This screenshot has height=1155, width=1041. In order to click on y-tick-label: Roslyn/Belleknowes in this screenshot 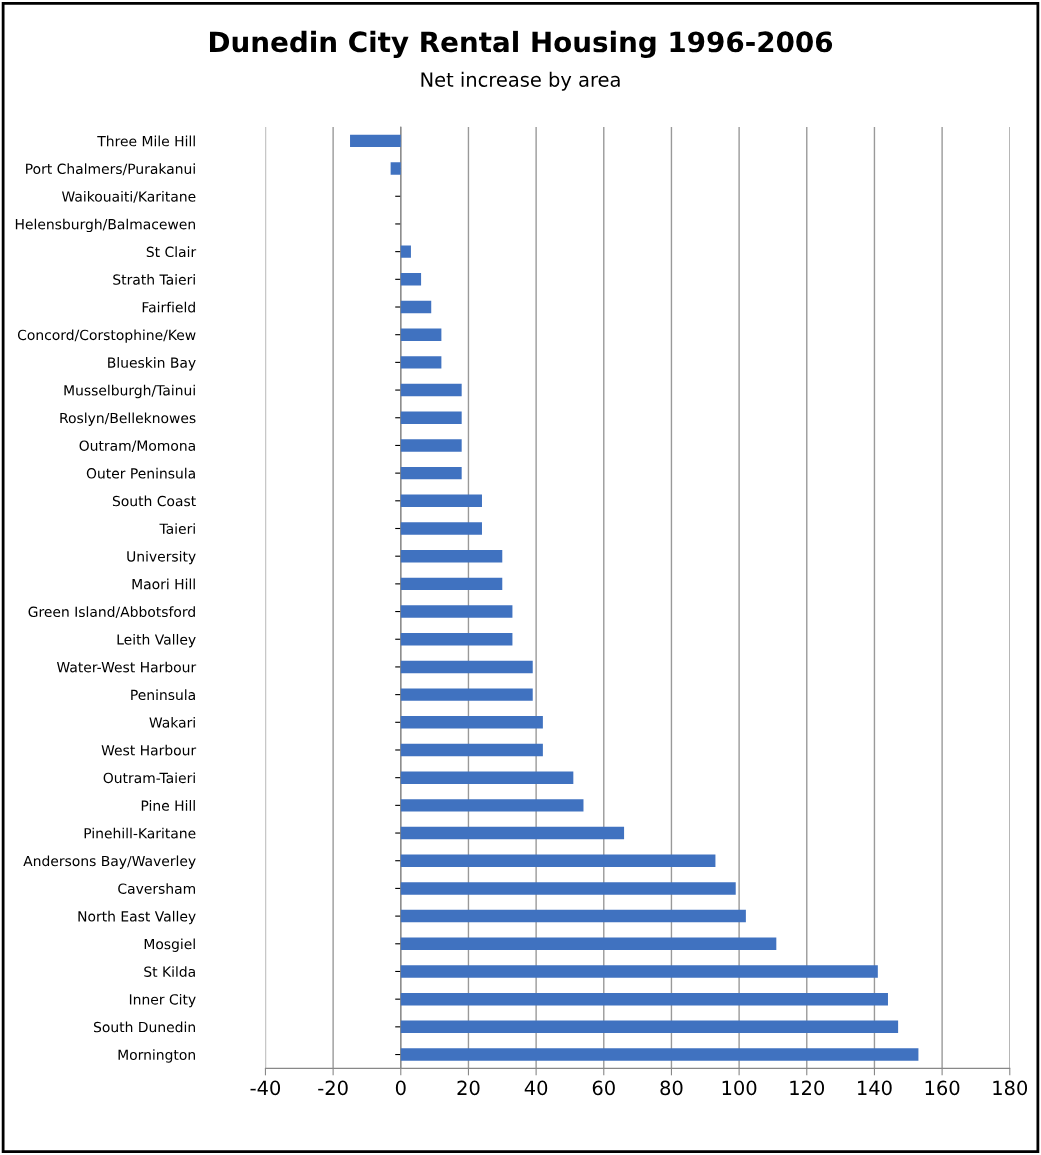, I will do `click(128, 419)`.